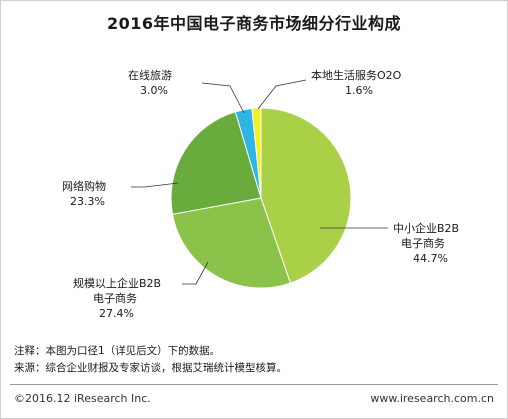  What do you see at coordinates (150, 368) in the screenshot?
I see `note-source: 来源：综合企业财报及专家访谈，根据艾瑞统计模型核算。` at bounding box center [150, 368].